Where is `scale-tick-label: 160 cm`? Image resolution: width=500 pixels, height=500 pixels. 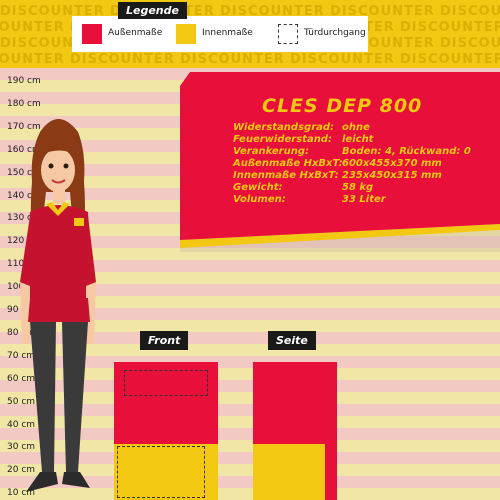
scale-tick-label: 160 cm is located at coordinates (24, 149).